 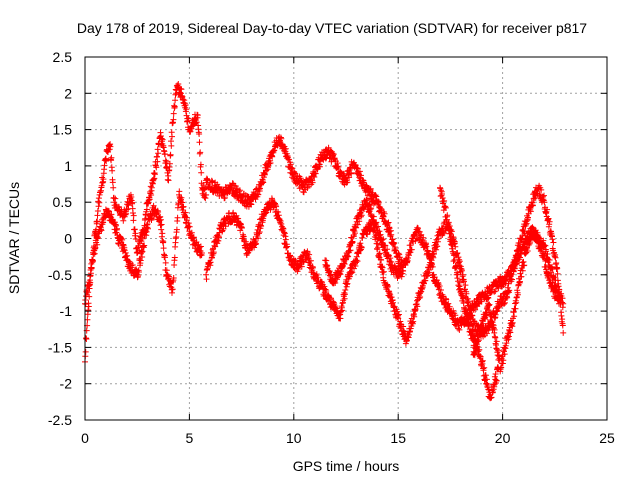 I want to click on x-tick-label: 5, so click(x=190, y=438).